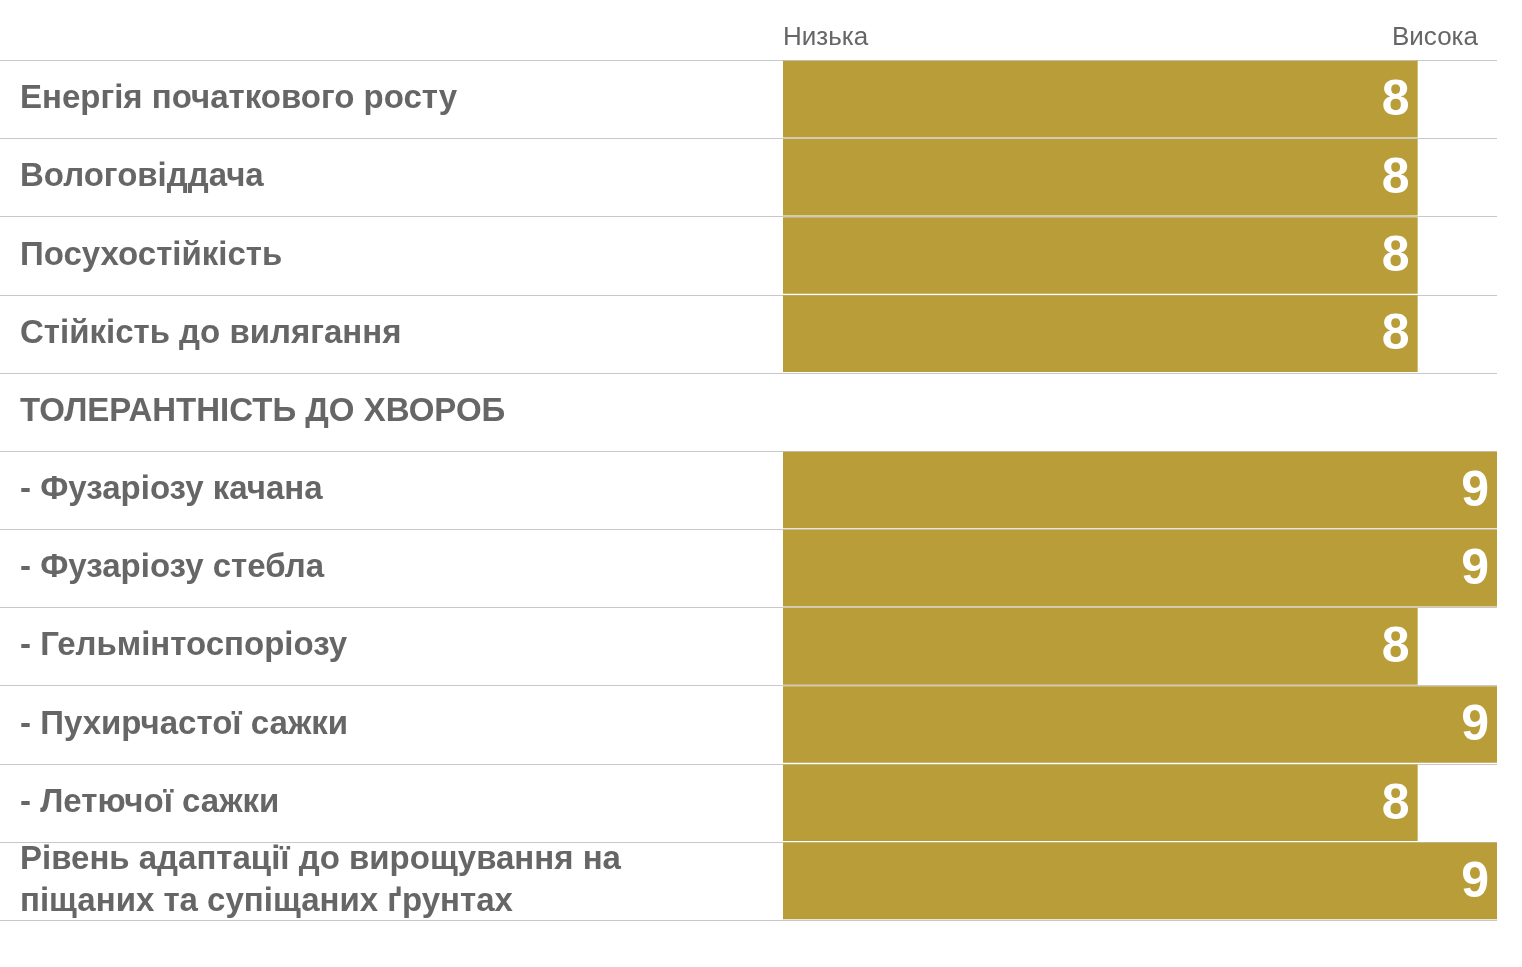 This screenshot has height=967, width=1522. What do you see at coordinates (172, 488) in the screenshot?
I see `y-tick-label: - Фузаріозу качана` at bounding box center [172, 488].